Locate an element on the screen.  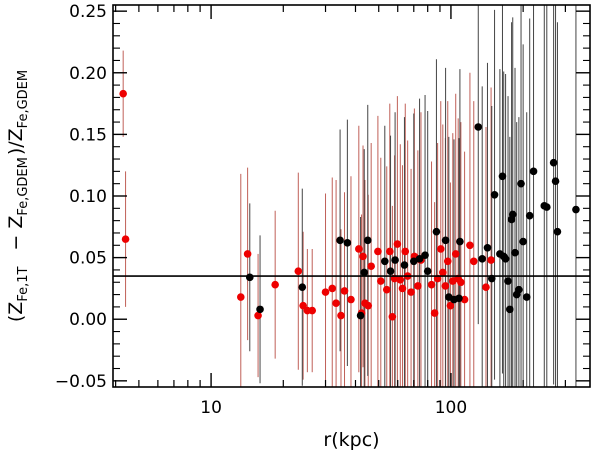
y-tick-label: 0.25 is located at coordinates (88, 12).